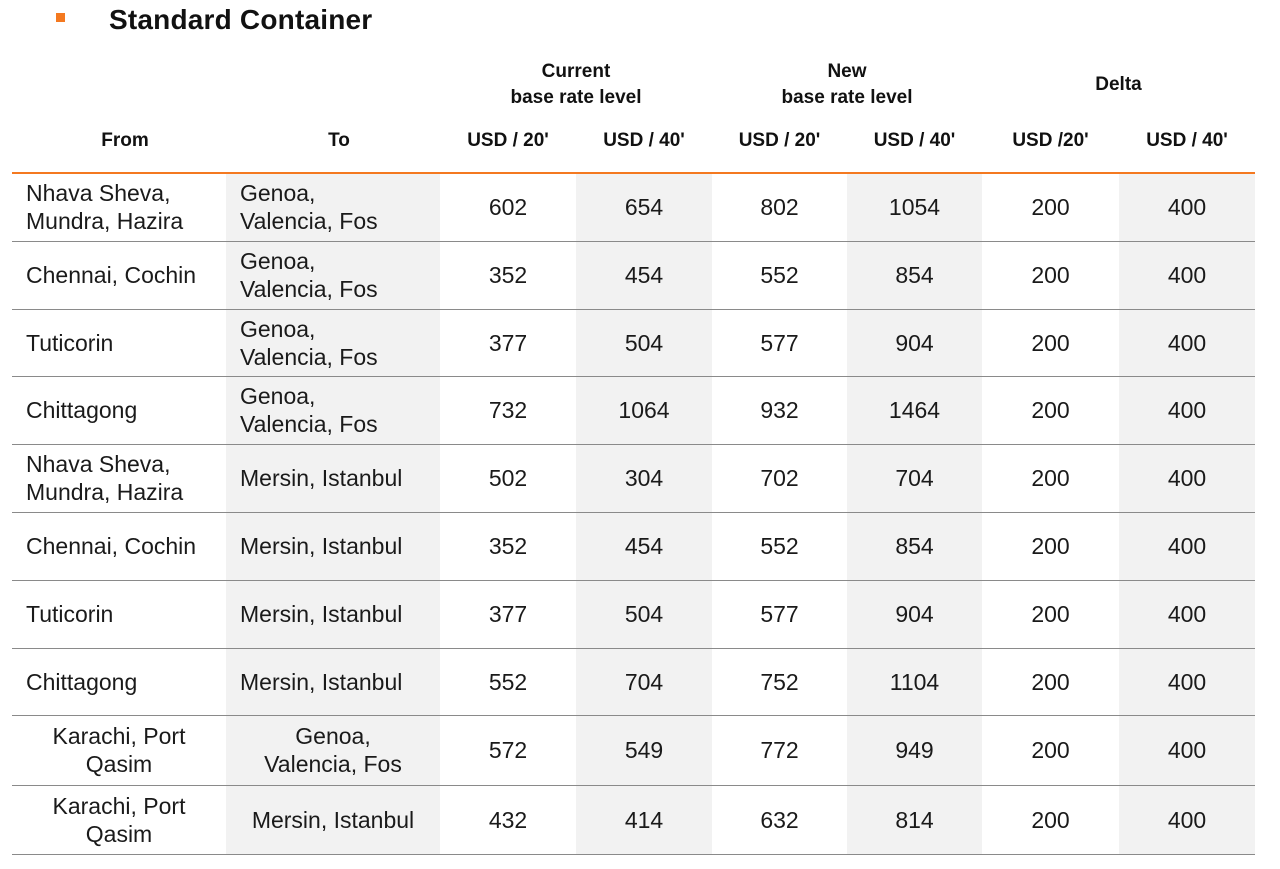 This screenshot has width=1280, height=869. I want to click on current-20-cell: 377, so click(508, 614).